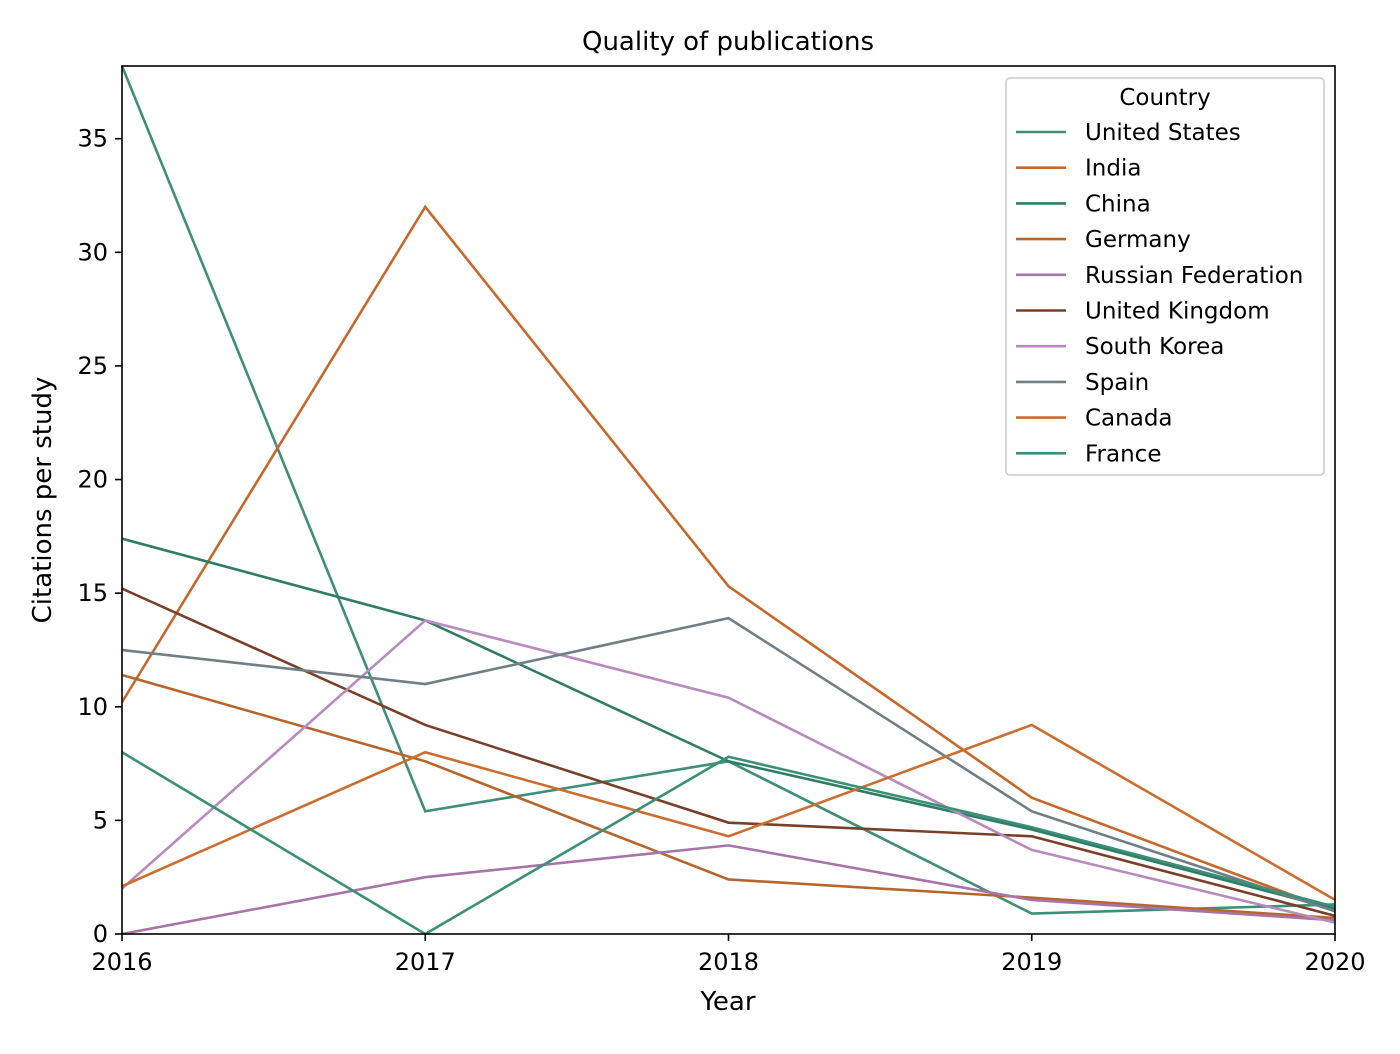  Describe the element at coordinates (1031, 962) in the screenshot. I see `x-tick-label: 2019` at that location.